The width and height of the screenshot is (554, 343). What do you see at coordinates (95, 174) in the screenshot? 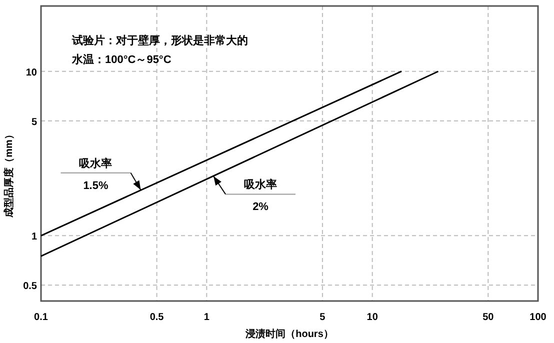
I see `annotation: 吸水率 1.5%` at bounding box center [95, 174].